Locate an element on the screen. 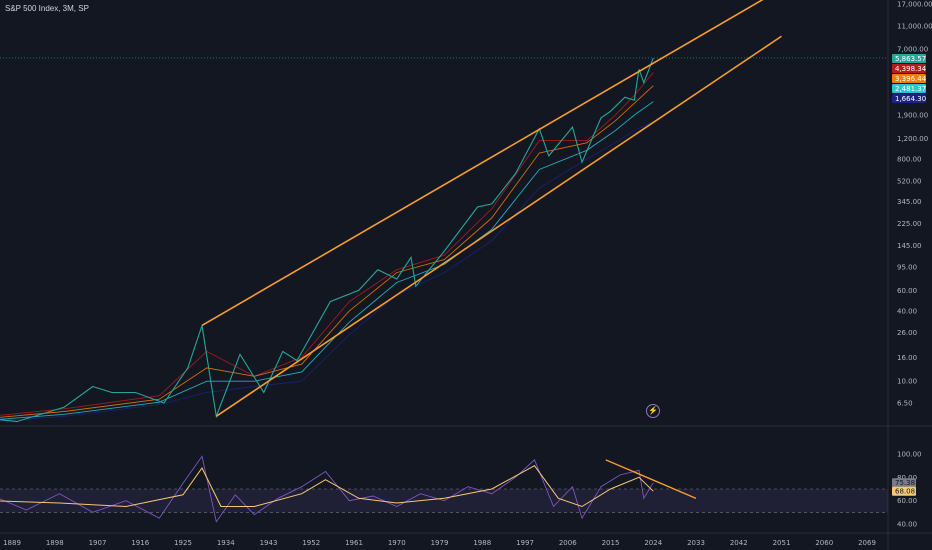  time-tick-label: 1943 is located at coordinates (269, 543).